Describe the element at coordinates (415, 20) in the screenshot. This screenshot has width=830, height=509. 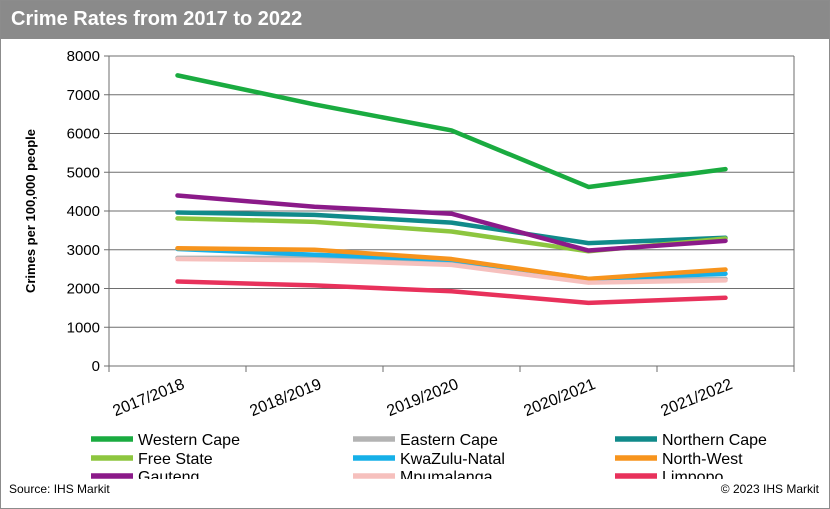
I see `title-bar: Crime Rates from 2017 to 2022` at that location.